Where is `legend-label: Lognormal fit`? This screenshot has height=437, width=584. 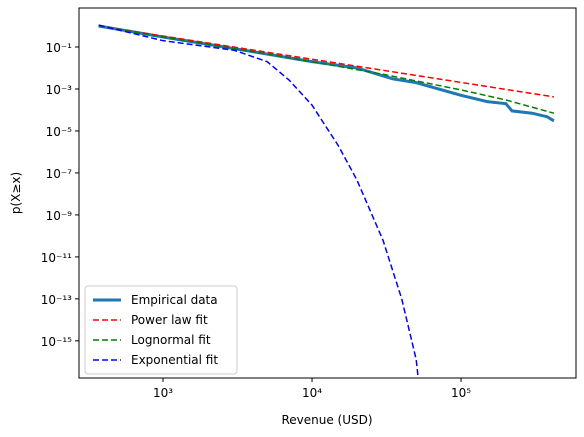 legend-label: Lognormal fit is located at coordinates (171, 340).